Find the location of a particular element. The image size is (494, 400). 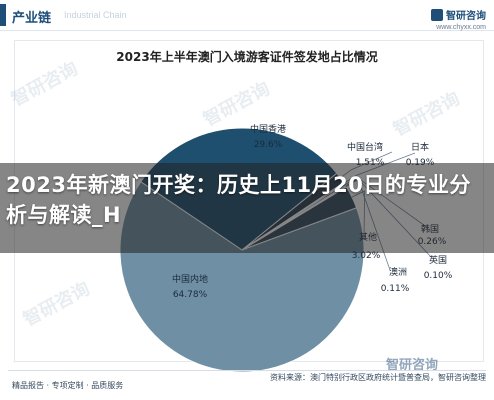

footer-source: 资料来源：澳门特别行政区政府统计暨普查局，智研咨询整理 is located at coordinates (378, 377).